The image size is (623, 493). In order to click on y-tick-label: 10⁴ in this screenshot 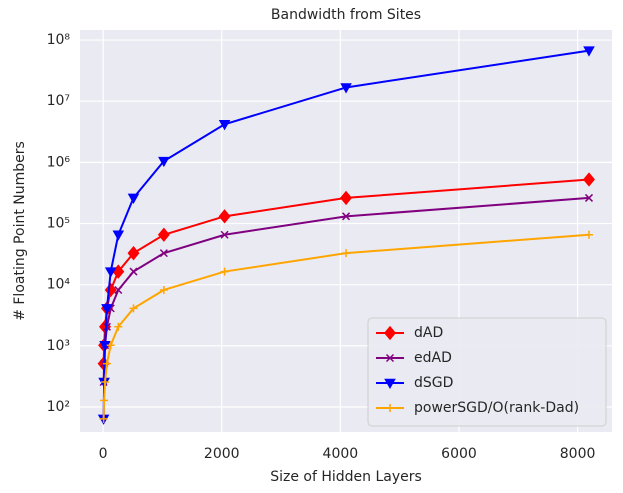, I will do `click(59, 285)`.